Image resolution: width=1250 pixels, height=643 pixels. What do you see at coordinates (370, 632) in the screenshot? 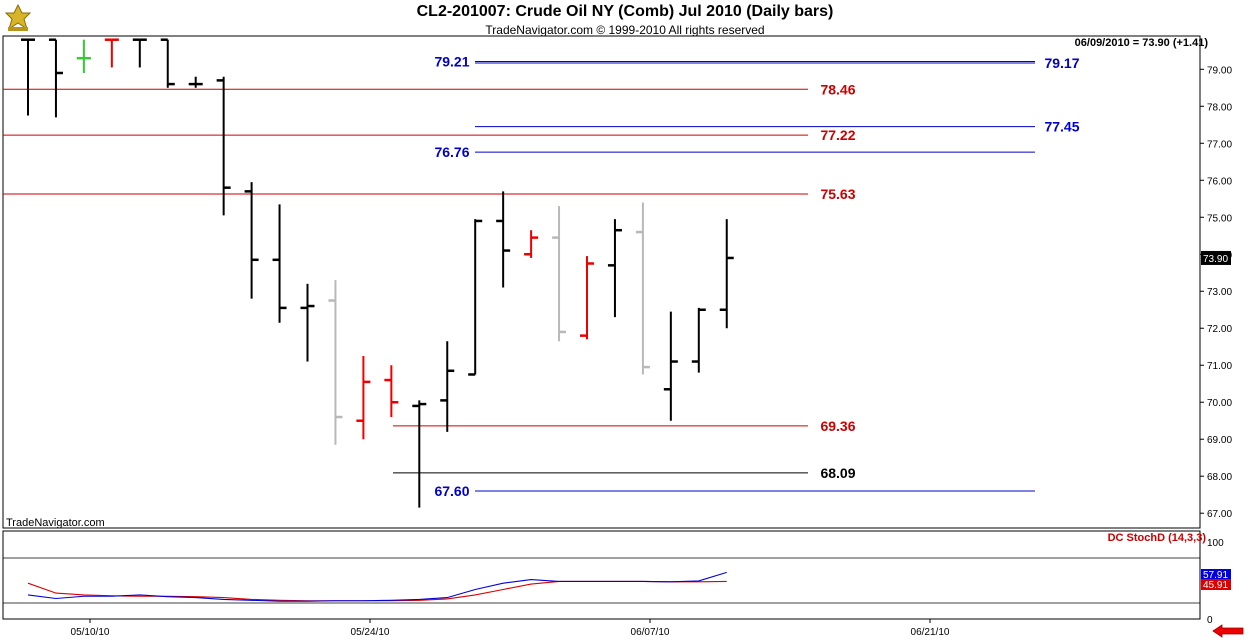
I see `x-tick-label: 05/24/10` at bounding box center [370, 632].